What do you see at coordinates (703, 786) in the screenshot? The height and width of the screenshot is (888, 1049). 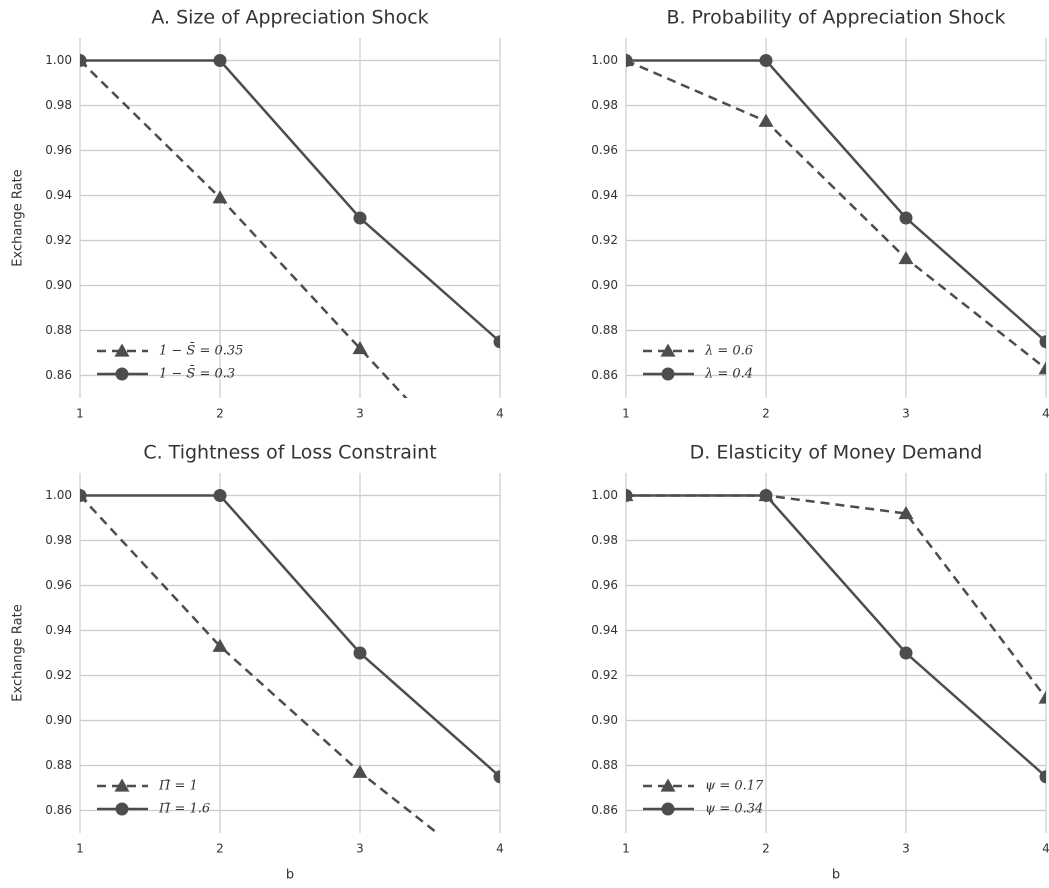 I see `legend-entry: ψ = 0.17` at bounding box center [703, 786].